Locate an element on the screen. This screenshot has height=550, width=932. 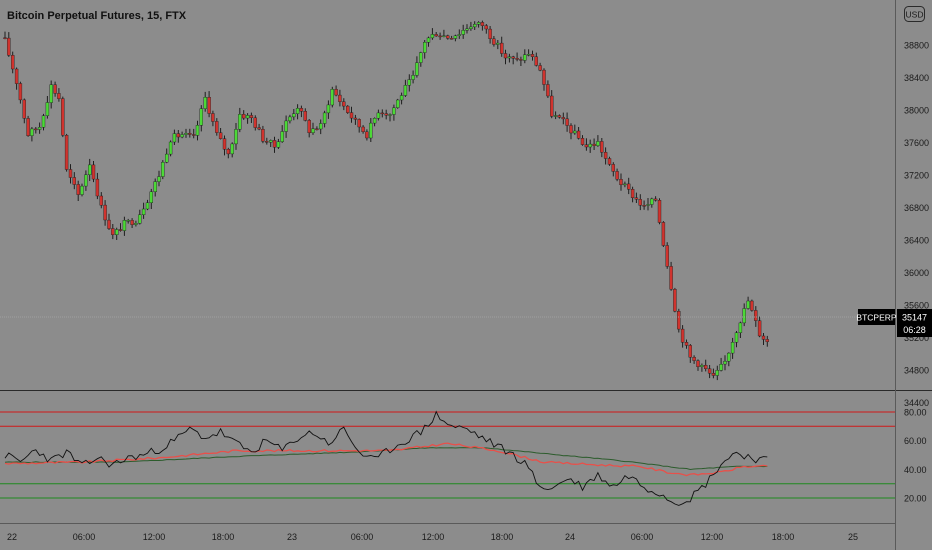
currency-label: USD is located at coordinates (915, 15).